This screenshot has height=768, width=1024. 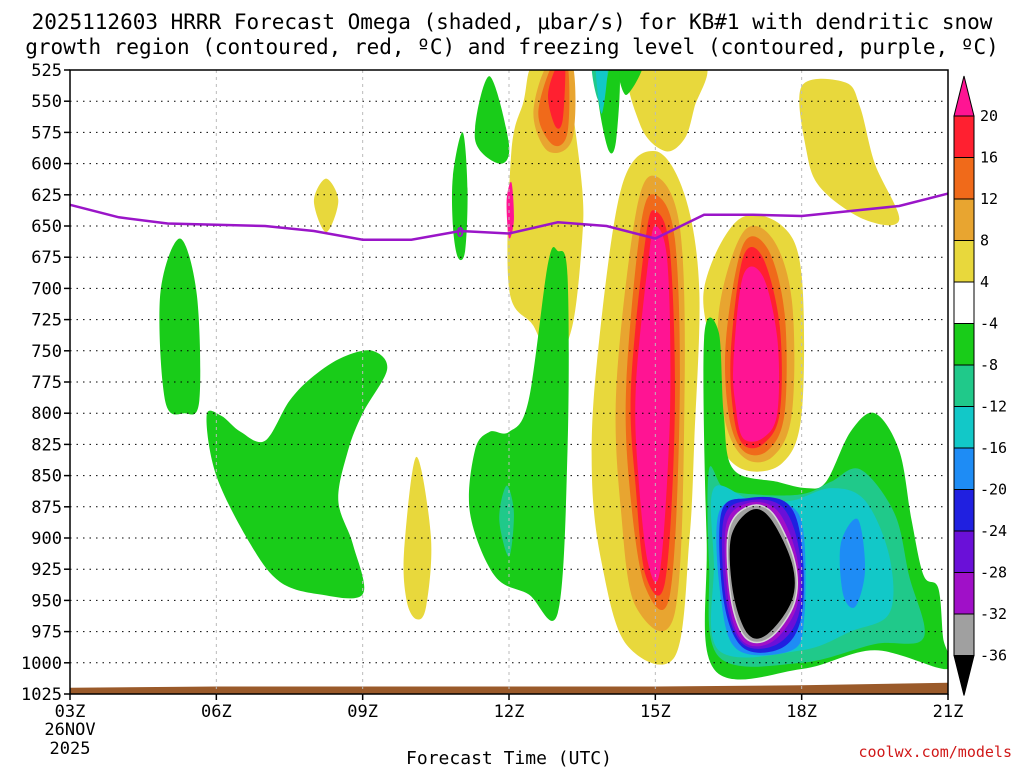 What do you see at coordinates (993, 573) in the screenshot?
I see `colorbar-label: -28` at bounding box center [993, 573].